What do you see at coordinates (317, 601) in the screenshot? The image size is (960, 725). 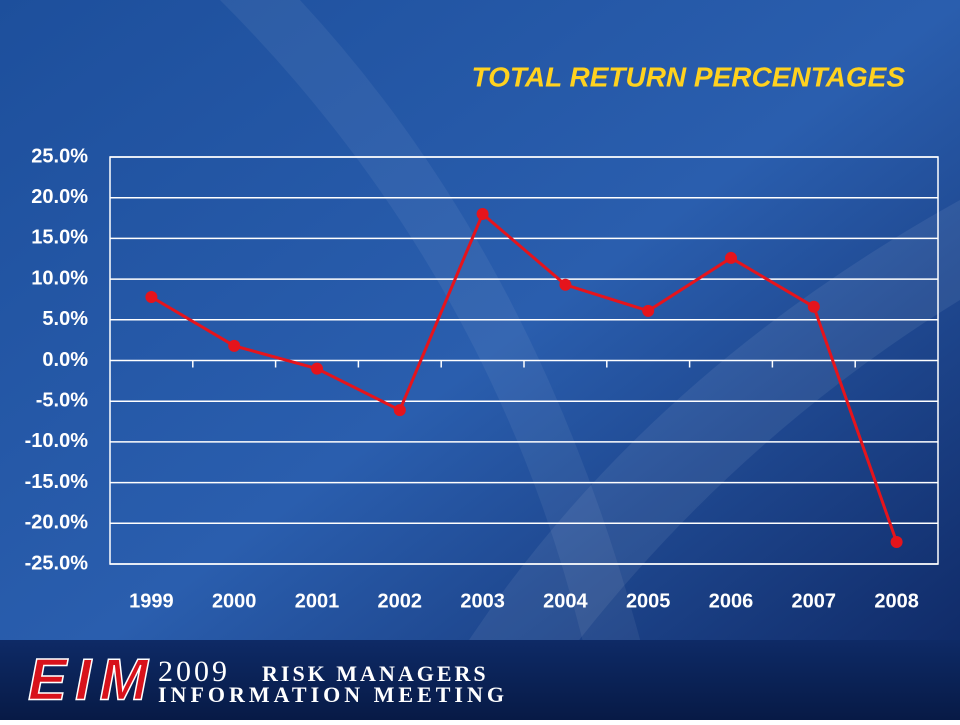 I see `x-tick-label: 2001` at bounding box center [317, 601].